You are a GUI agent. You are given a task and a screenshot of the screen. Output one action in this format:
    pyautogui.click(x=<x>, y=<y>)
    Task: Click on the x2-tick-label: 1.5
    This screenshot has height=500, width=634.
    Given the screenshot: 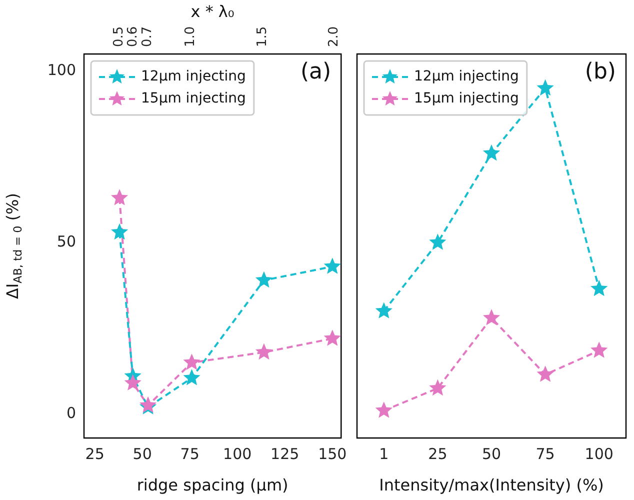 What is the action you would take?
    pyautogui.click(x=262, y=37)
    